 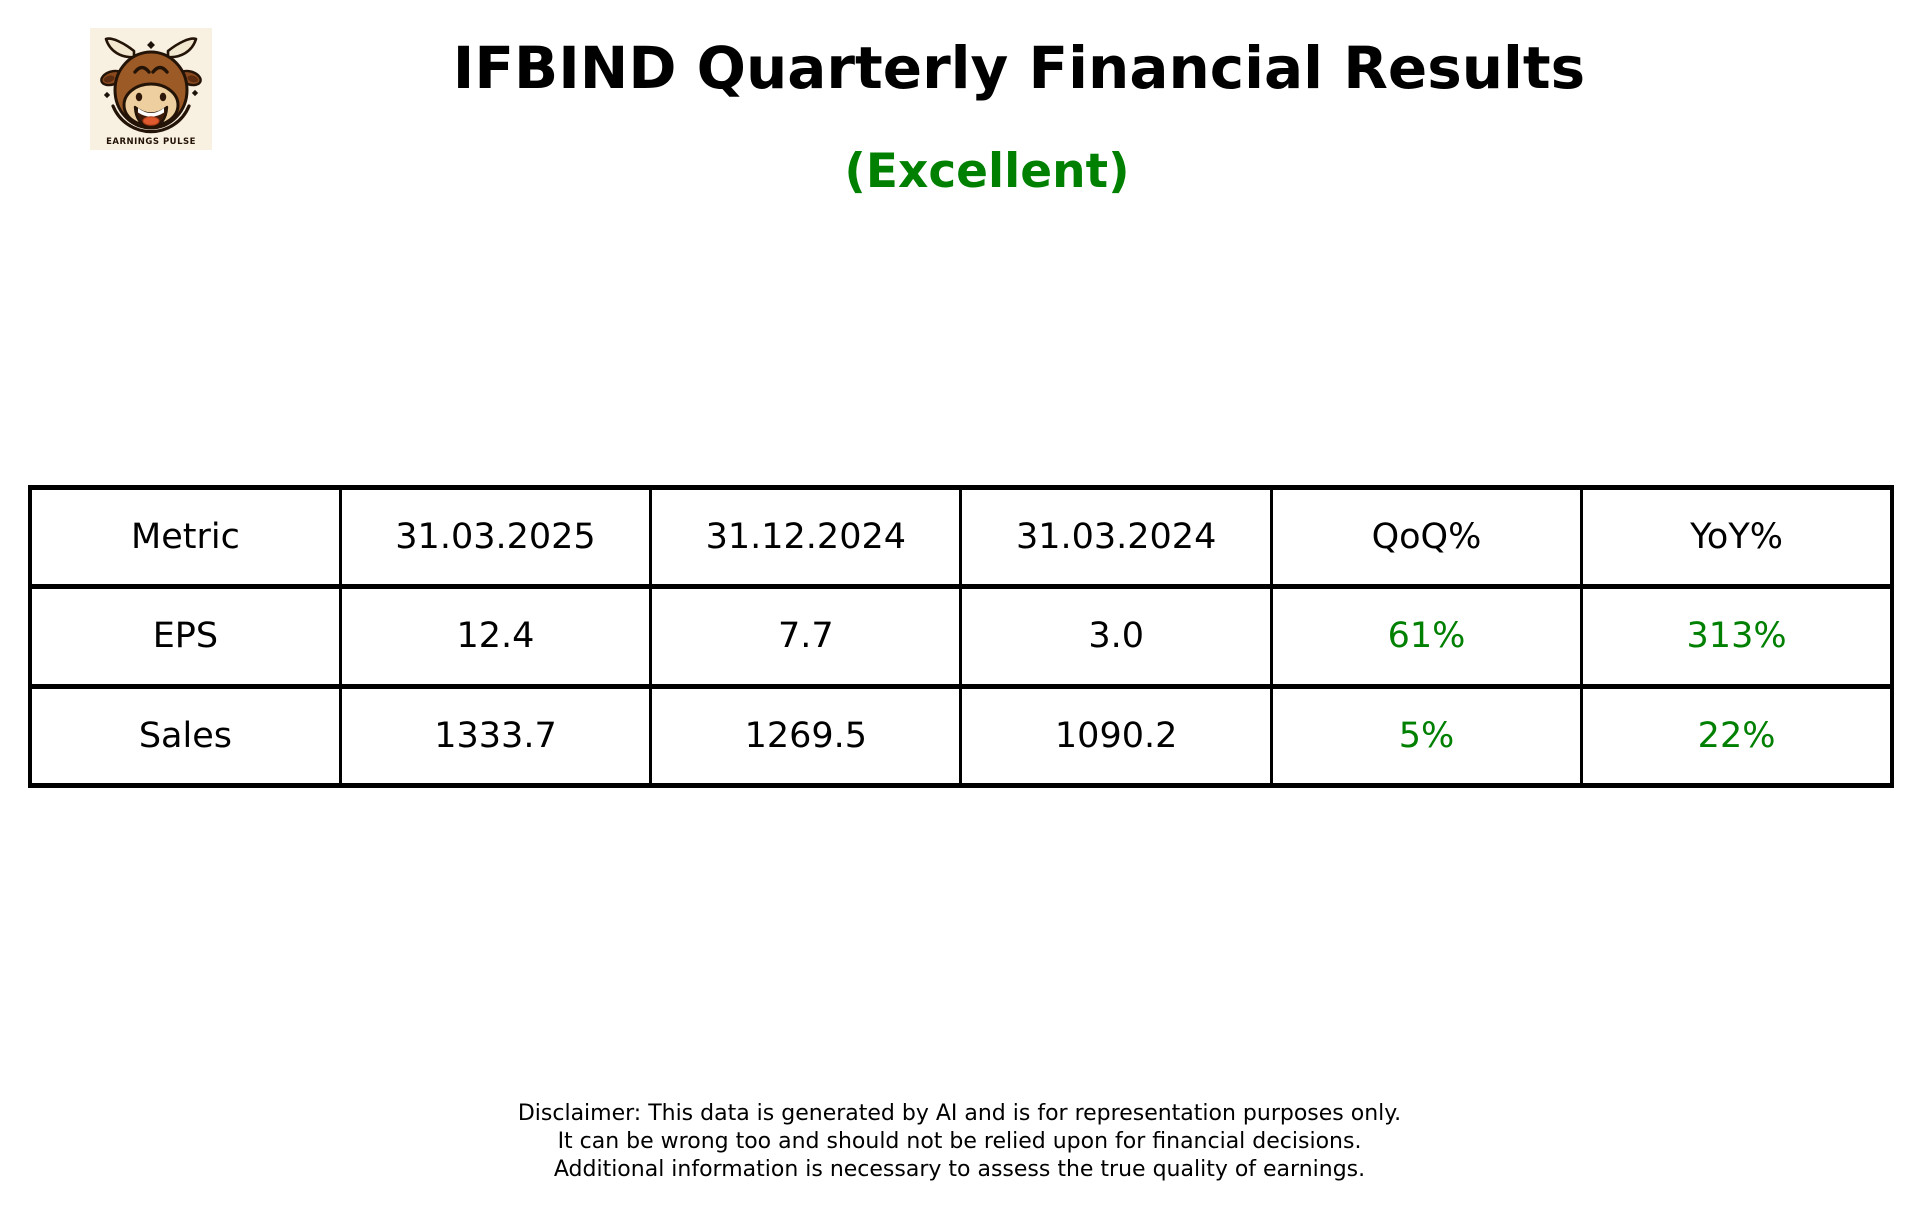 I want to click on sales-yearago: 1090.2, so click(x=1116, y=736).